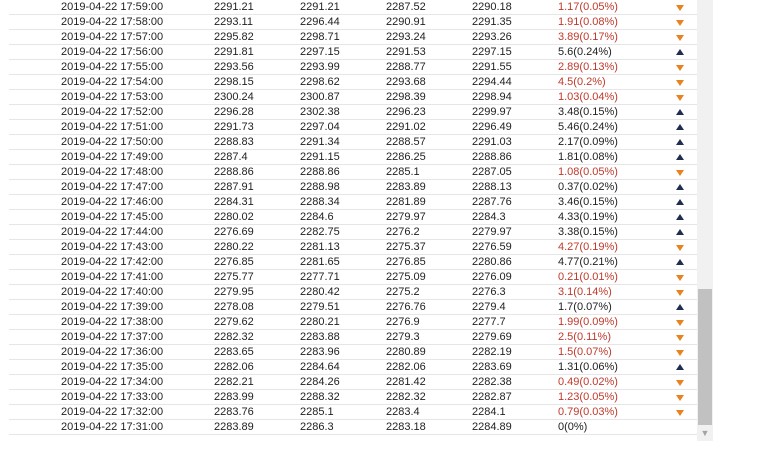  Describe the element at coordinates (406, 112) in the screenshot. I see `low-cell: 2296.23` at that location.